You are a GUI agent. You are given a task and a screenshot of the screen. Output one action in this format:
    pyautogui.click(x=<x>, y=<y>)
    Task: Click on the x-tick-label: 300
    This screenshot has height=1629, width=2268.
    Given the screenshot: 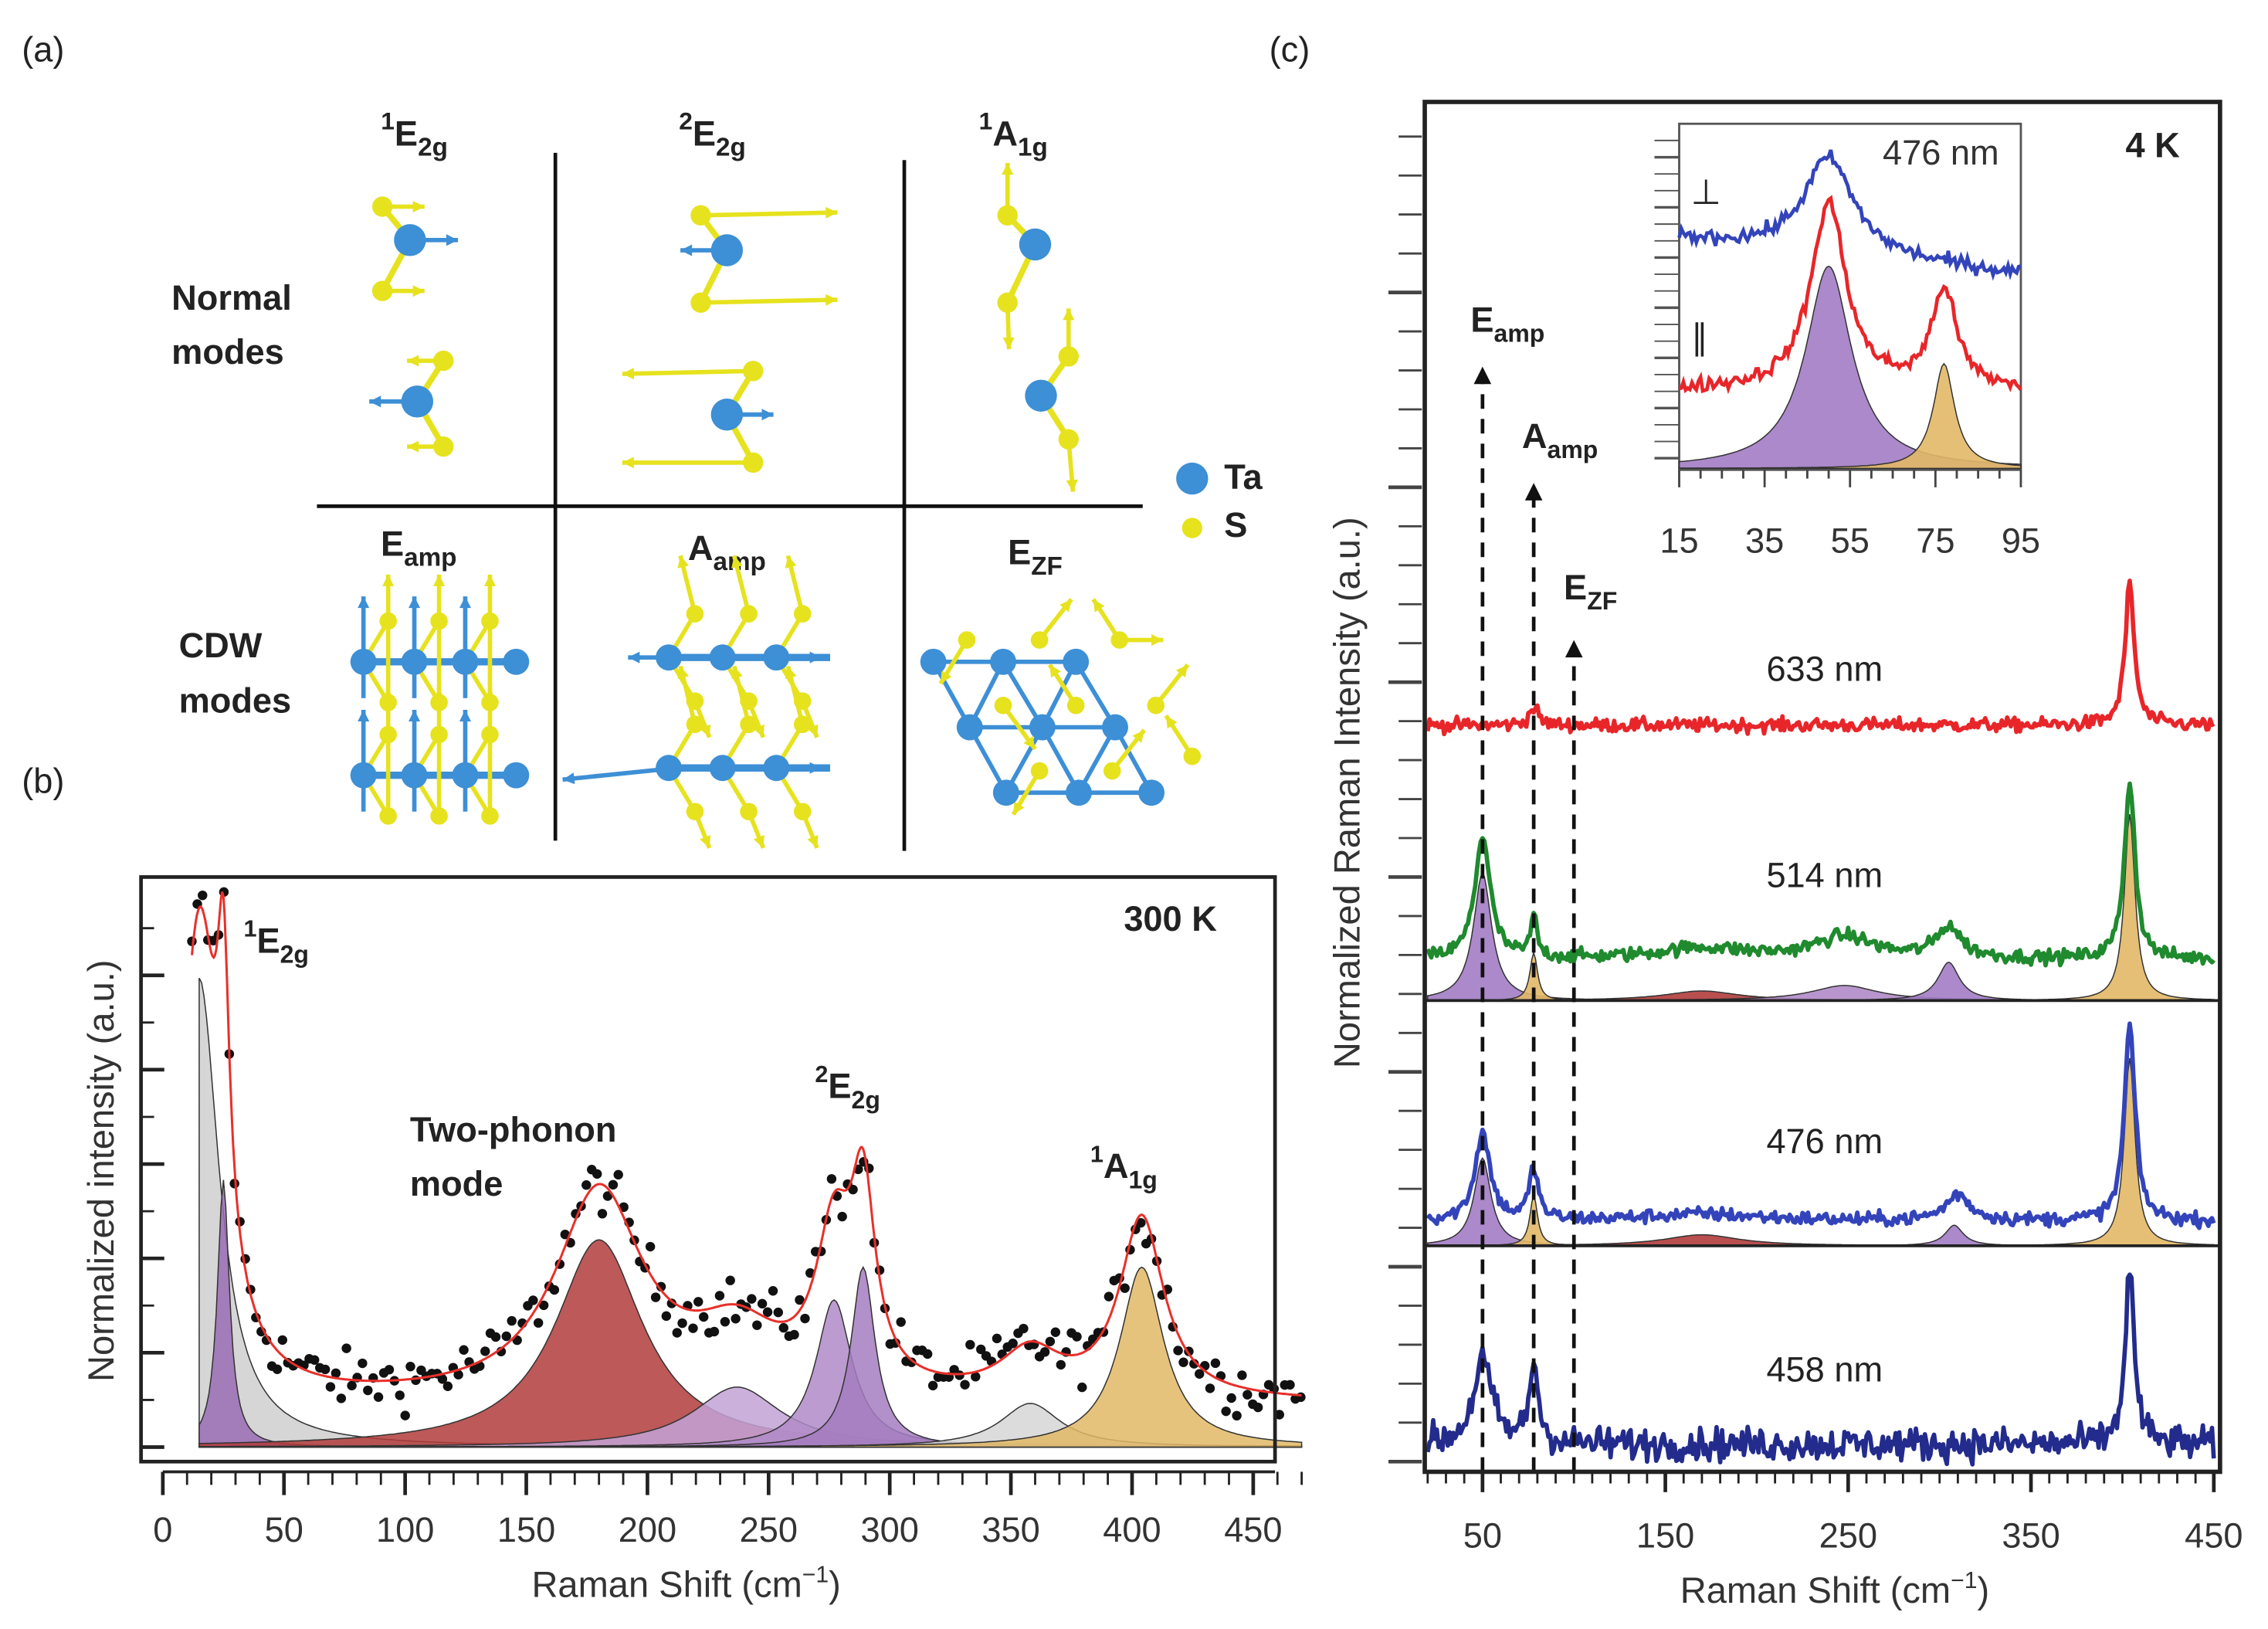 What is the action you would take?
    pyautogui.click(x=890, y=1529)
    